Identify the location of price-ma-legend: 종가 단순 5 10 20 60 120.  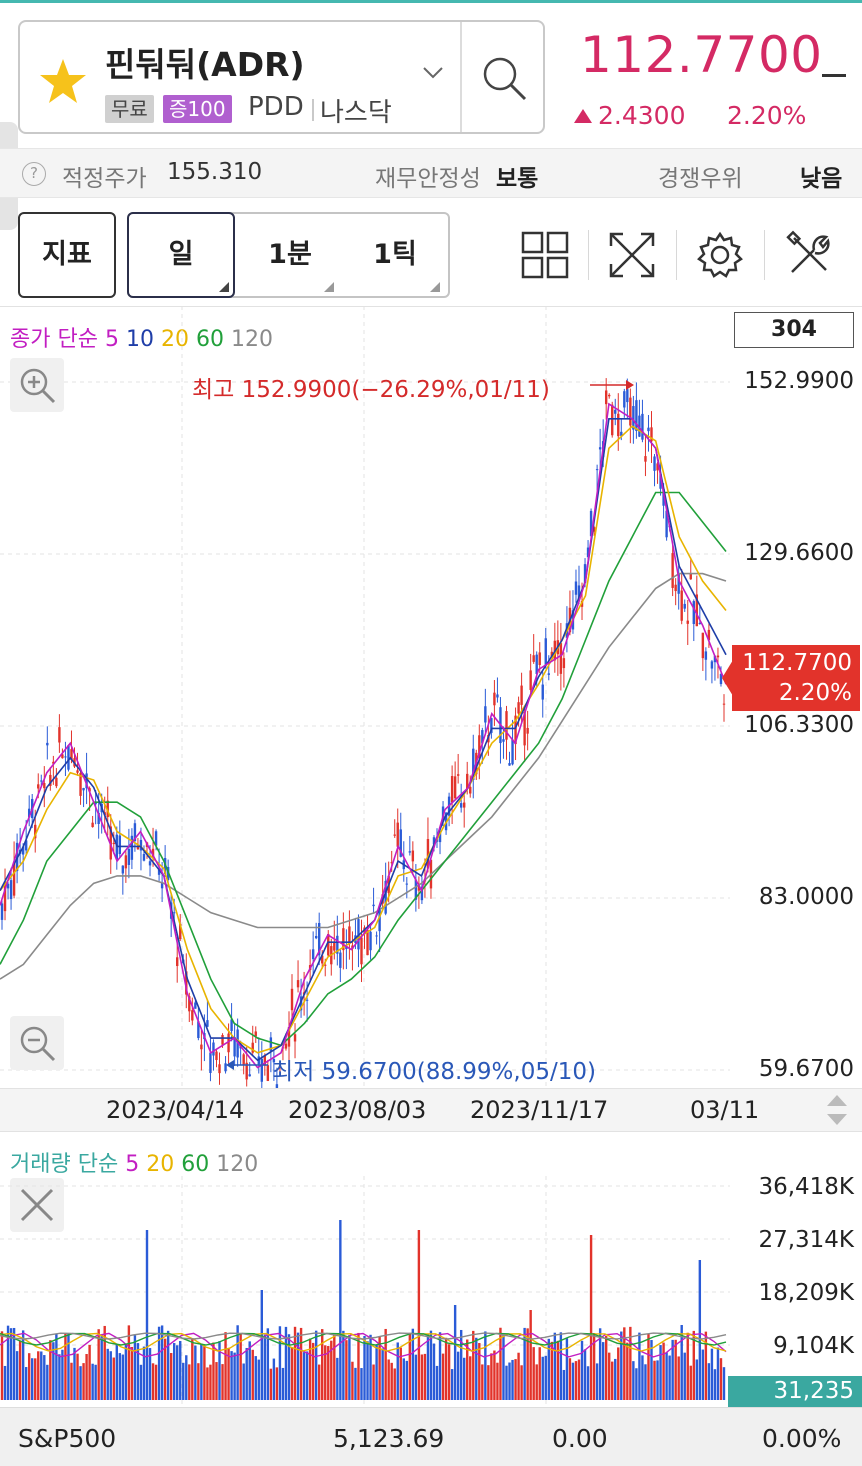
(141, 337).